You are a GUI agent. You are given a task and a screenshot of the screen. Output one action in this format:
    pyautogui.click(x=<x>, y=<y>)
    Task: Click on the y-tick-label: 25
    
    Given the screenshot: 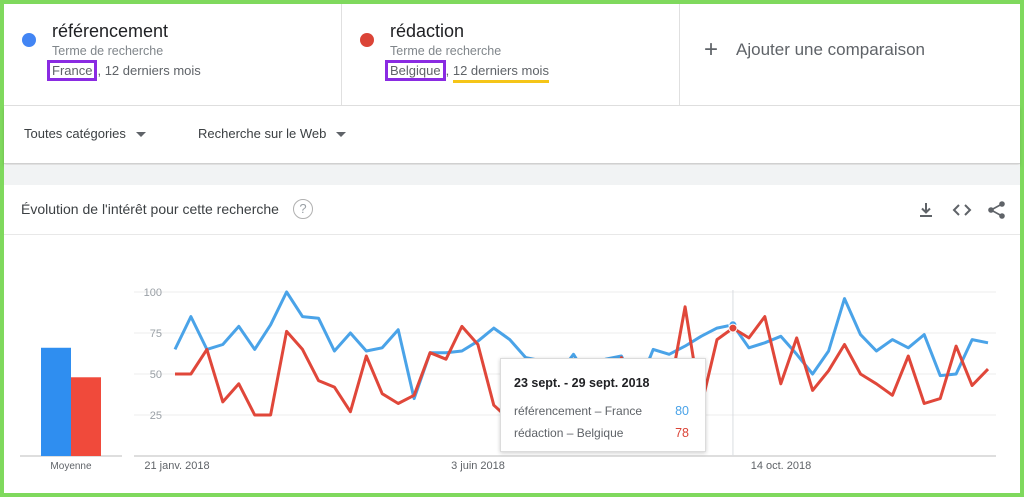 What is the action you would take?
    pyautogui.click(x=156, y=416)
    